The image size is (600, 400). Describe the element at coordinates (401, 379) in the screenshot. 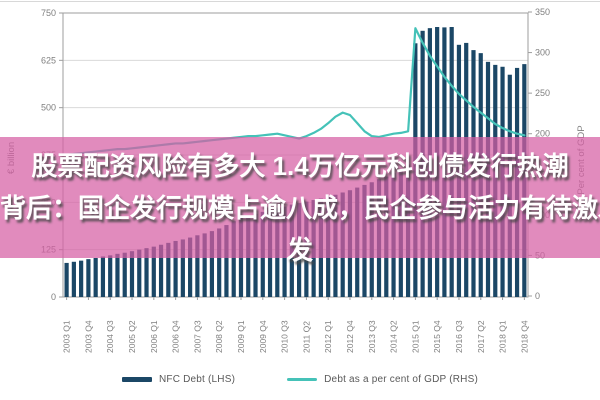

I see `legend-label-gdp-line: Debt as a per cent of GDP (RHS)` at that location.